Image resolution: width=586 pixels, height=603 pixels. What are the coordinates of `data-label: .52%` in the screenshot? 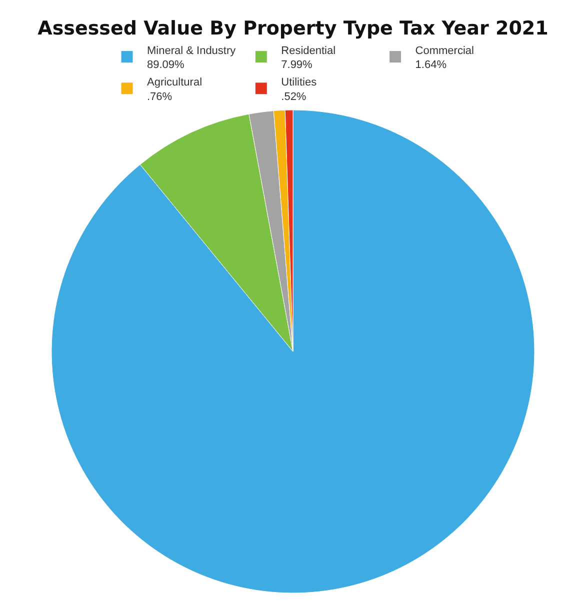 It's located at (293, 96).